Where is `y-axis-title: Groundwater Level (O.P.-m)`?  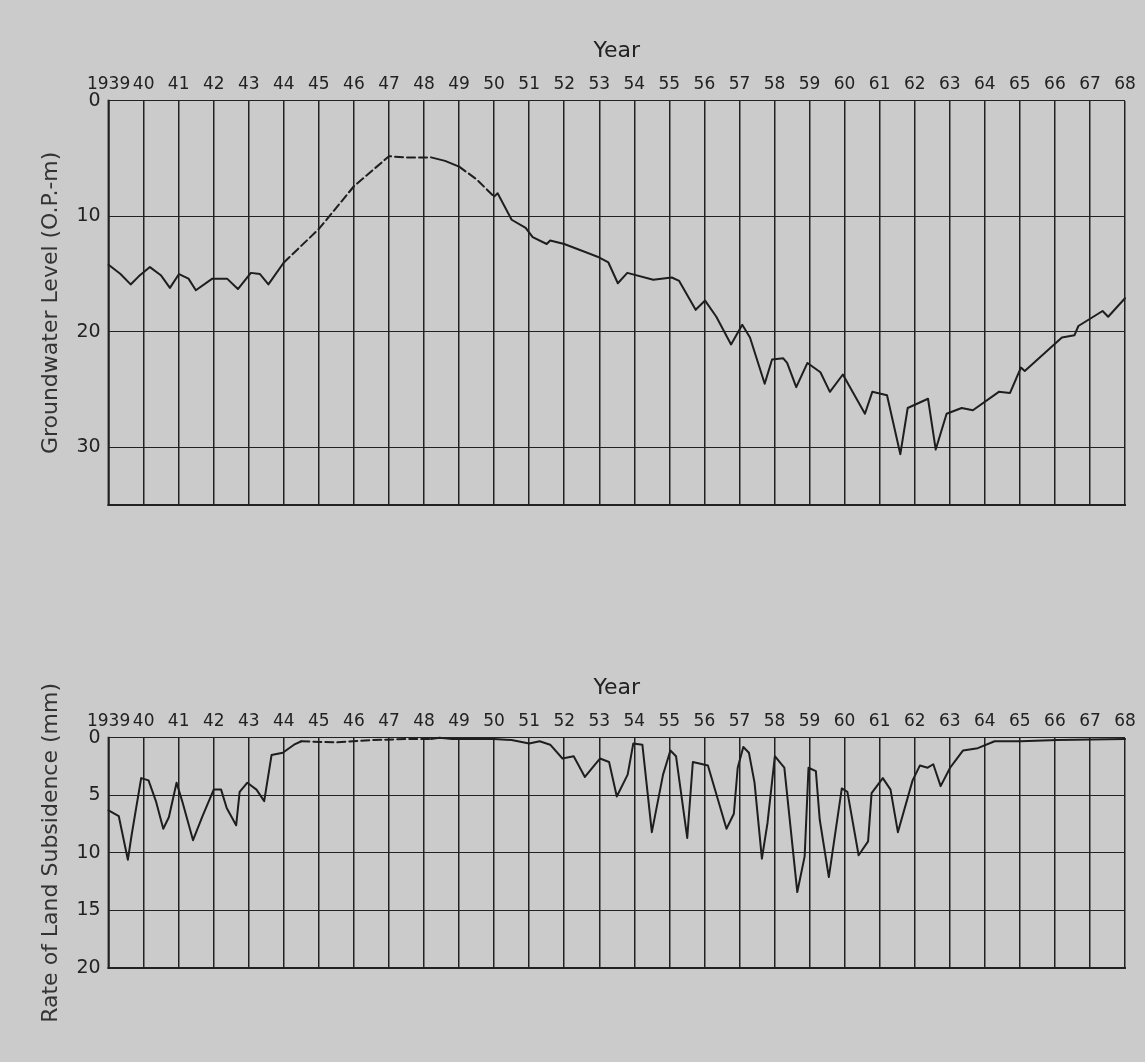
y-axis-title: Groundwater Level (O.P.-m) is located at coordinates (49, 303).